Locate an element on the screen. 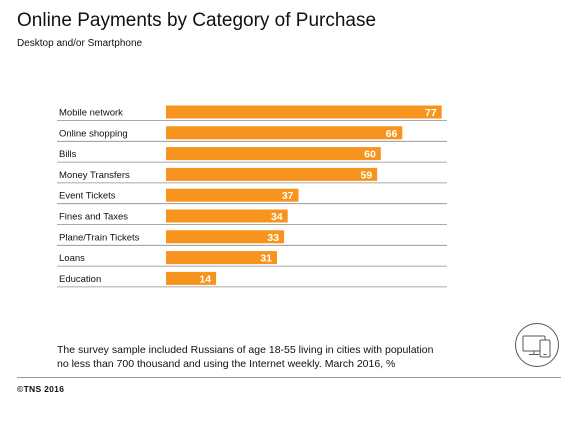  category-label-education: Education is located at coordinates (80, 279).